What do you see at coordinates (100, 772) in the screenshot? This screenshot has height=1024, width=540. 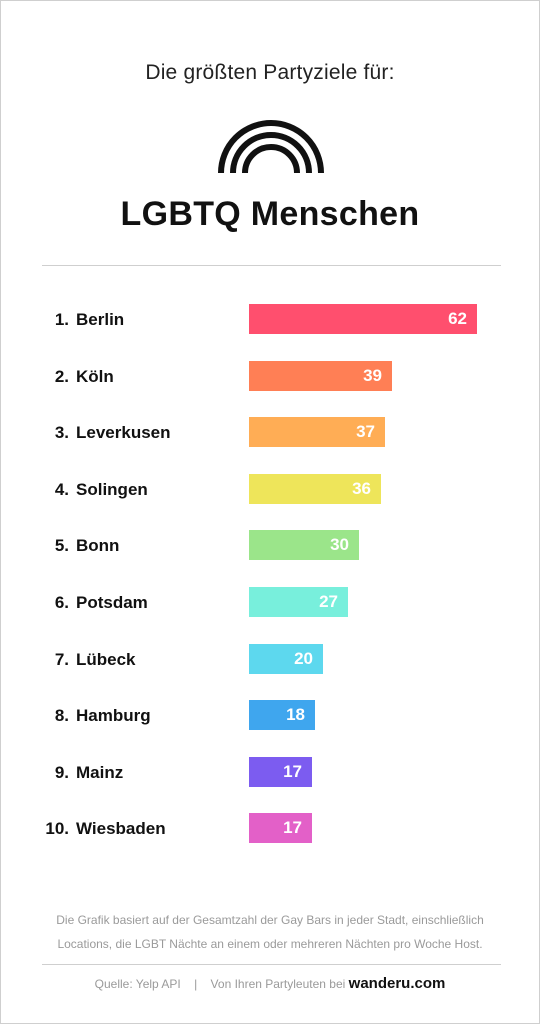 I see `city-label-mainz: Mainz` at bounding box center [100, 772].